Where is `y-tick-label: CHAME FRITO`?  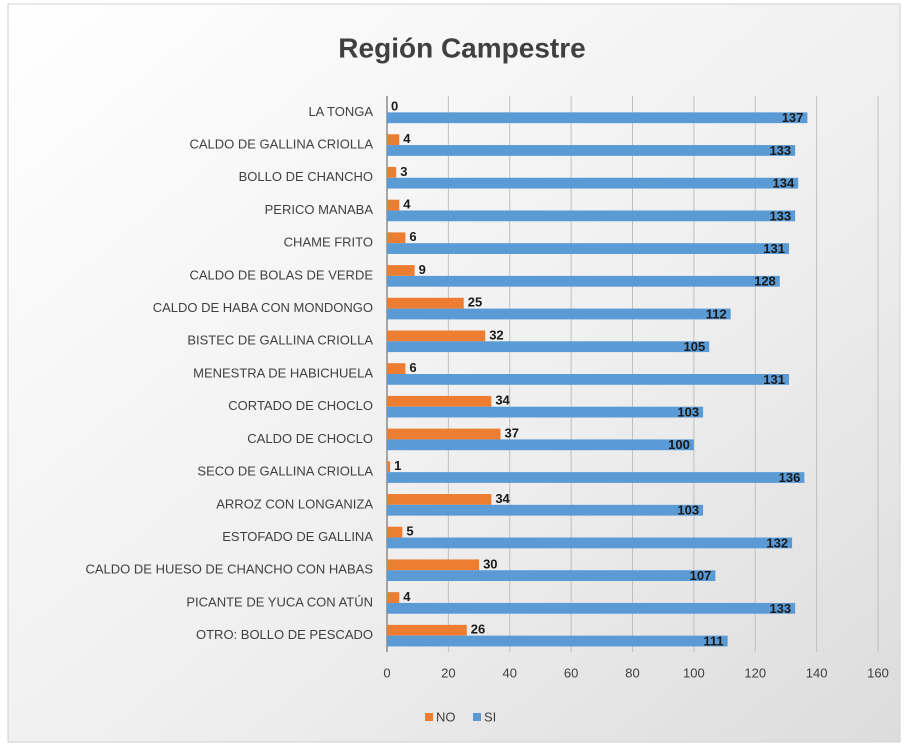 y-tick-label: CHAME FRITO is located at coordinates (328, 242).